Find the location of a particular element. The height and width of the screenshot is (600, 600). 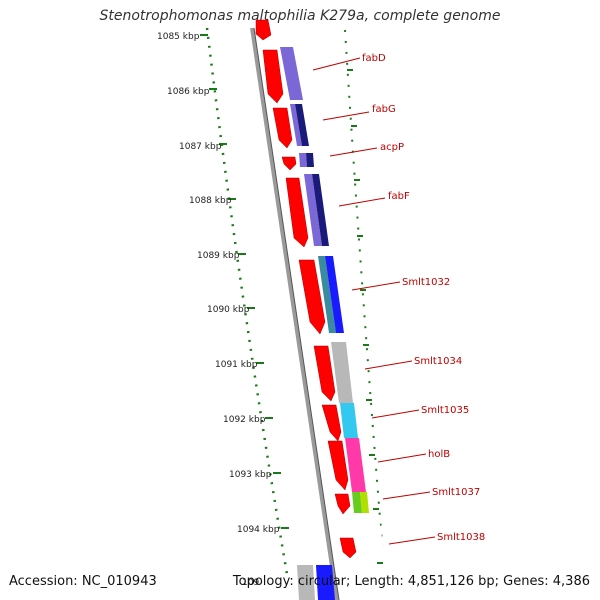

gene-label-smlt1032: Smlt1032 is located at coordinates (426, 282).